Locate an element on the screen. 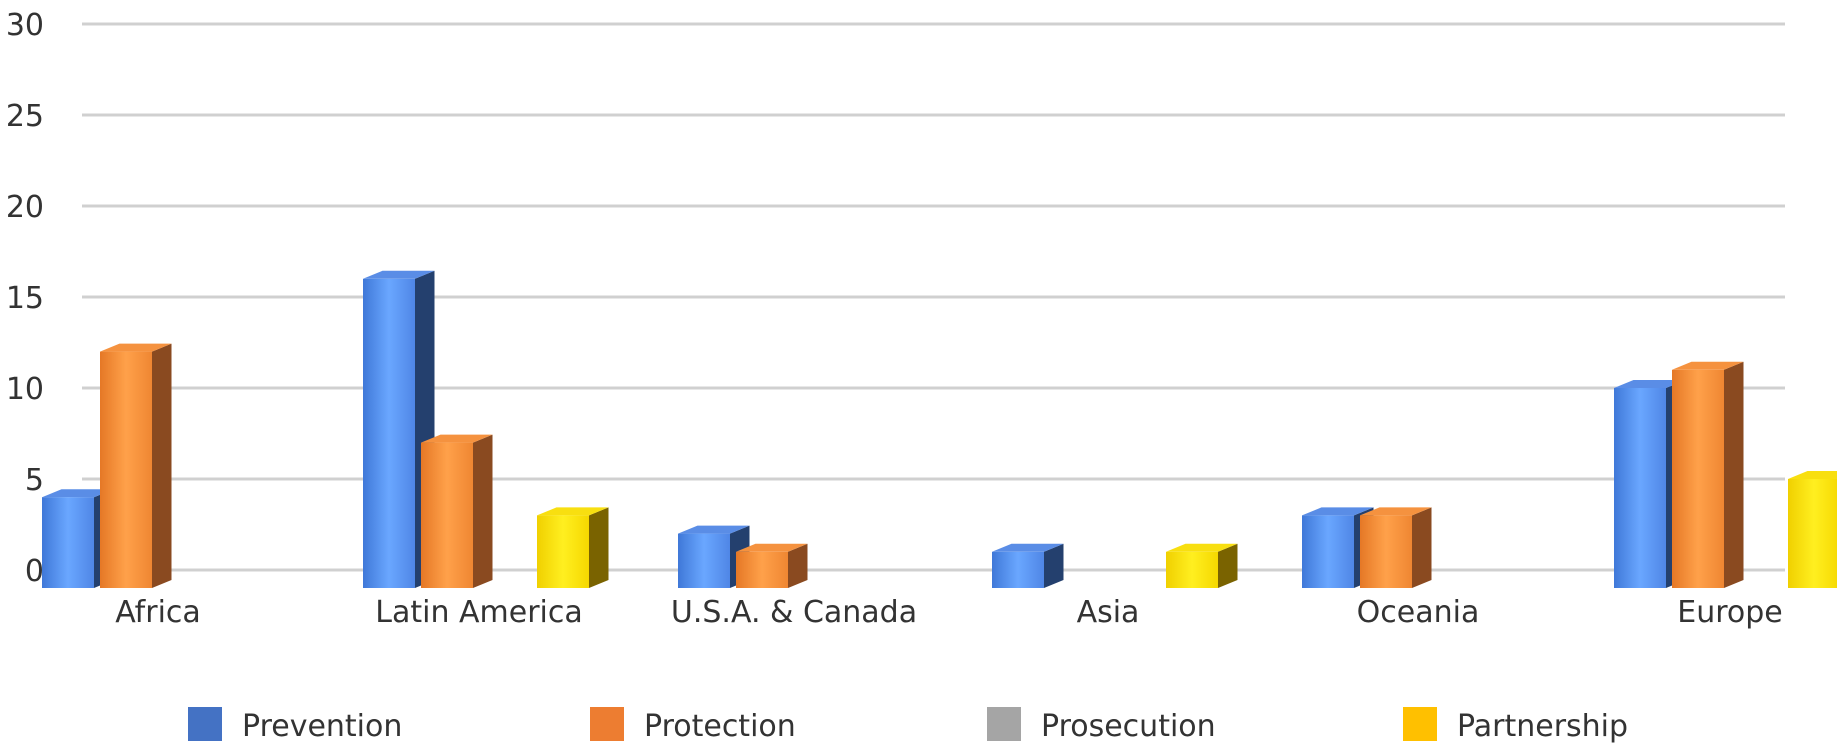 The width and height of the screenshot is (1837, 744). legend-label: Partnership is located at coordinates (1542, 726).